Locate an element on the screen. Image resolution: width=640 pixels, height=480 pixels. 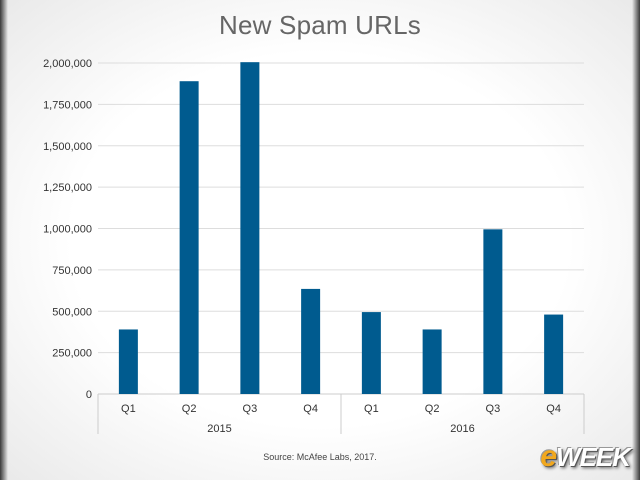
eweek-logo: eWEEK is located at coordinates (585, 457).